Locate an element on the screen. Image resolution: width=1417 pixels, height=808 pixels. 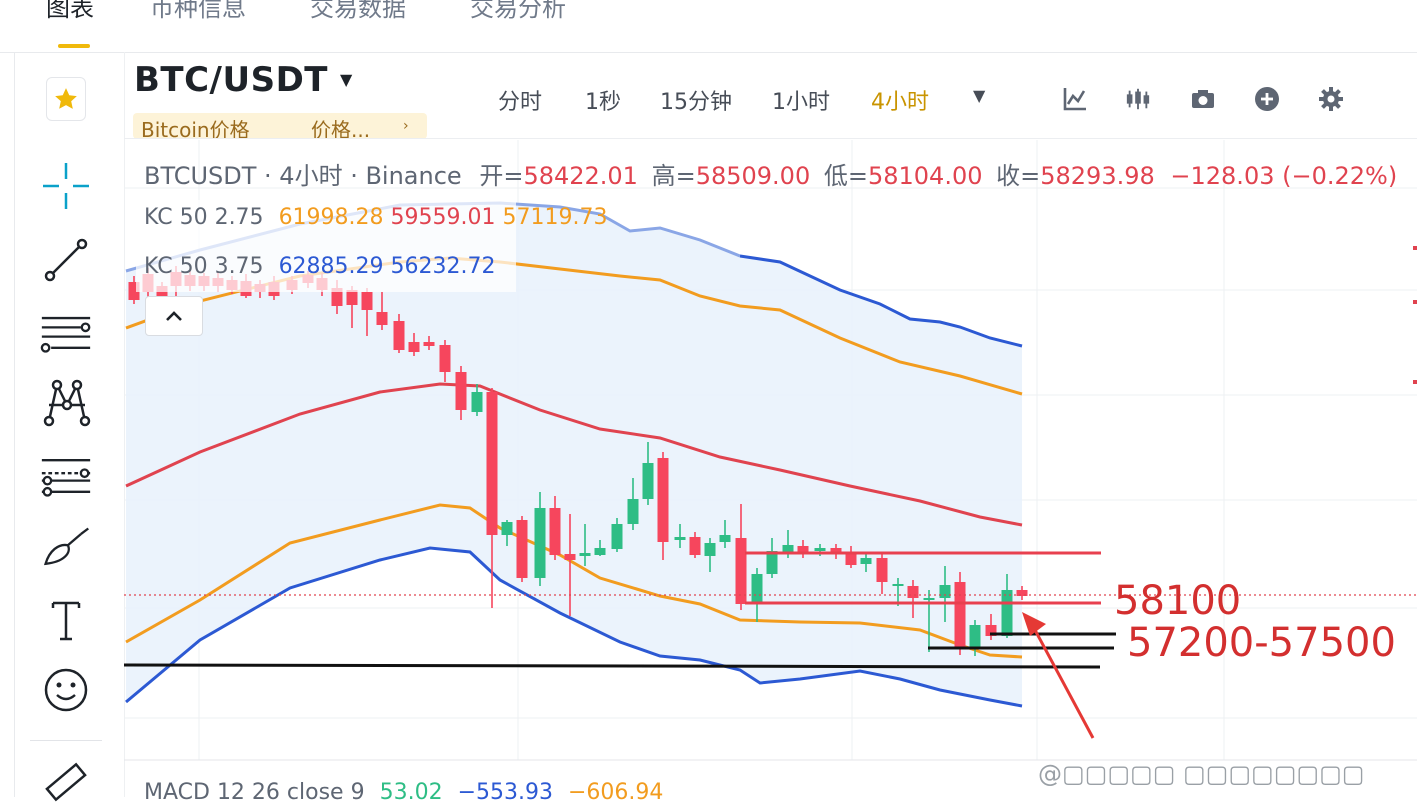
pattern-icon is located at coordinates (67, 403).